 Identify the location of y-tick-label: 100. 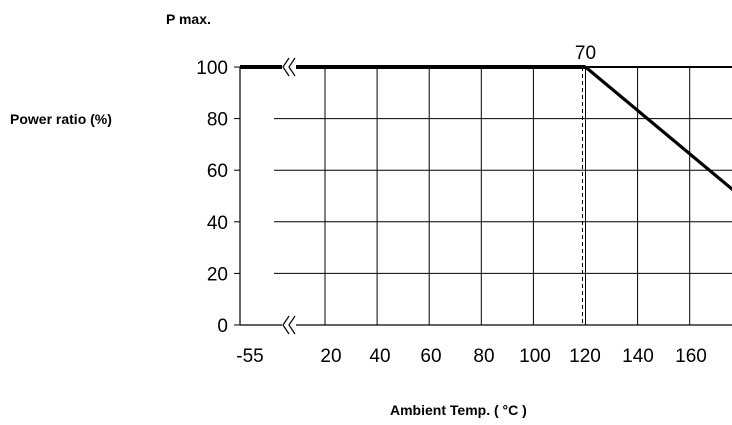
(212, 68).